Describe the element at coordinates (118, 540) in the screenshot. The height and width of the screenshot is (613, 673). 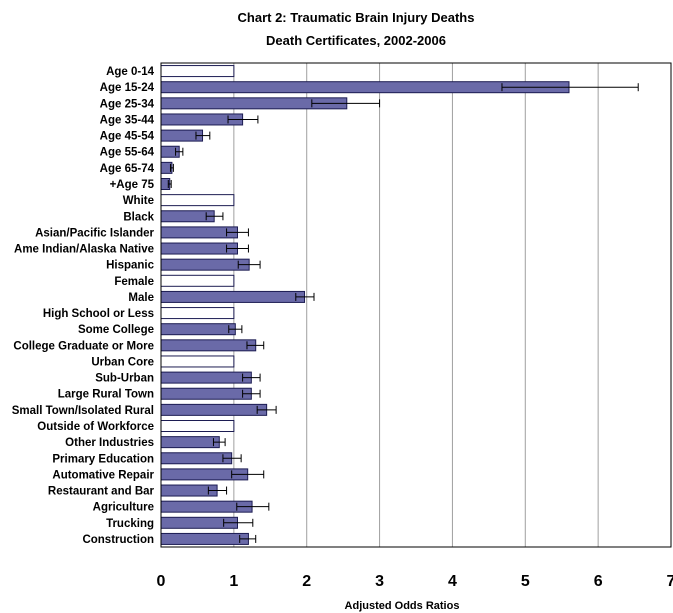
I see `category-label: Construction` at that location.